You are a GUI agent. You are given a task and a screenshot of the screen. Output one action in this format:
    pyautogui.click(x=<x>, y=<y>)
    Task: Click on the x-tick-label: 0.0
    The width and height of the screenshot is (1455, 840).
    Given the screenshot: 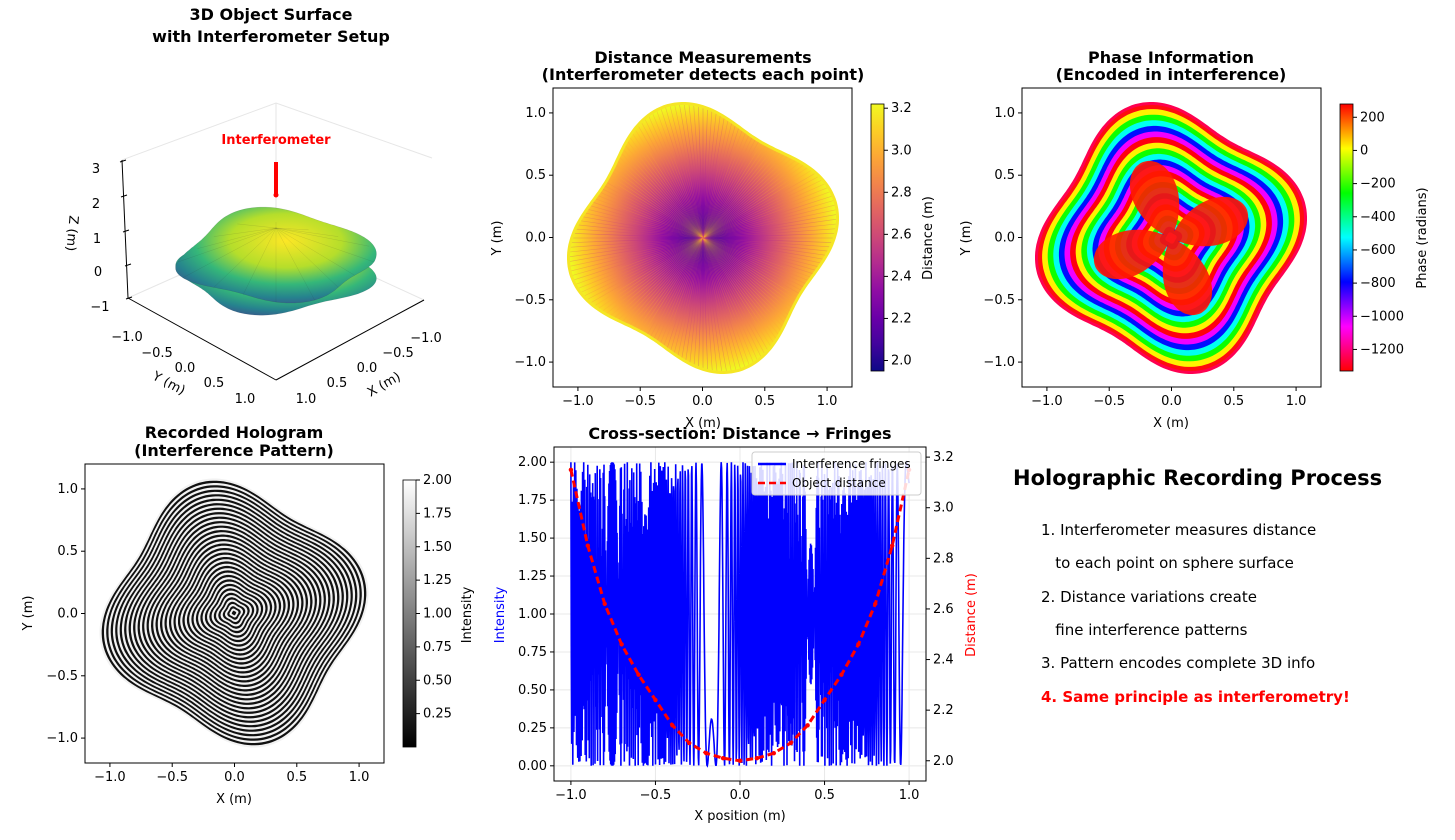 What is the action you would take?
    pyautogui.click(x=1171, y=401)
    